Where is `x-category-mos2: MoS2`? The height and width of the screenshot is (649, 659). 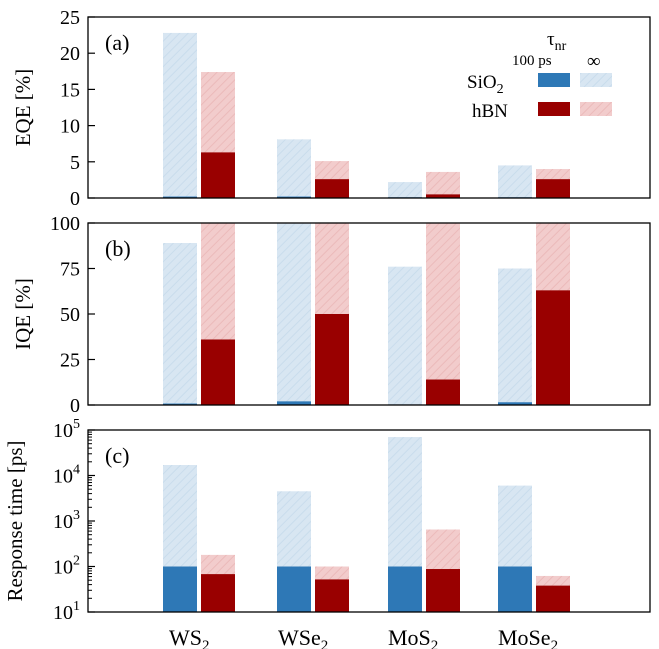 x-category-mos2: MoS2 is located at coordinates (413, 637).